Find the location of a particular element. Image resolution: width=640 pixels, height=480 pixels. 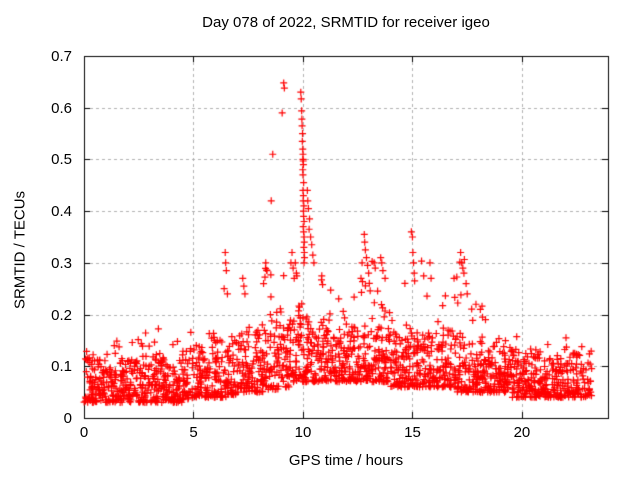

y-tick-label: 0.1 is located at coordinates (61, 367).